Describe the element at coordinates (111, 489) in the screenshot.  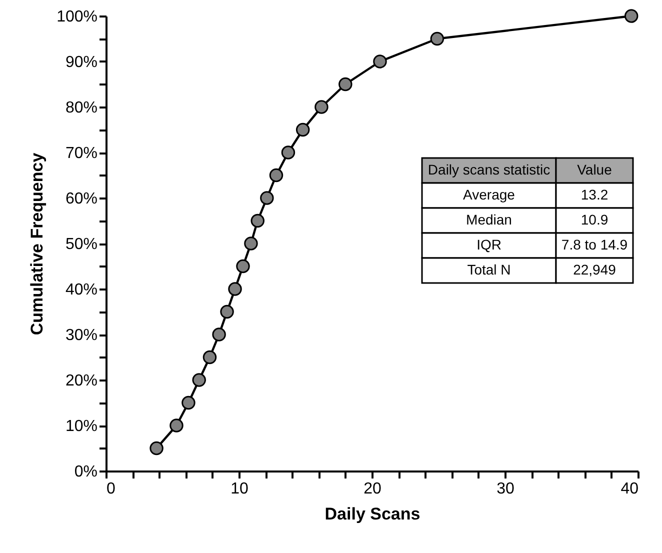
I see `x-tick-label: 0` at that location.